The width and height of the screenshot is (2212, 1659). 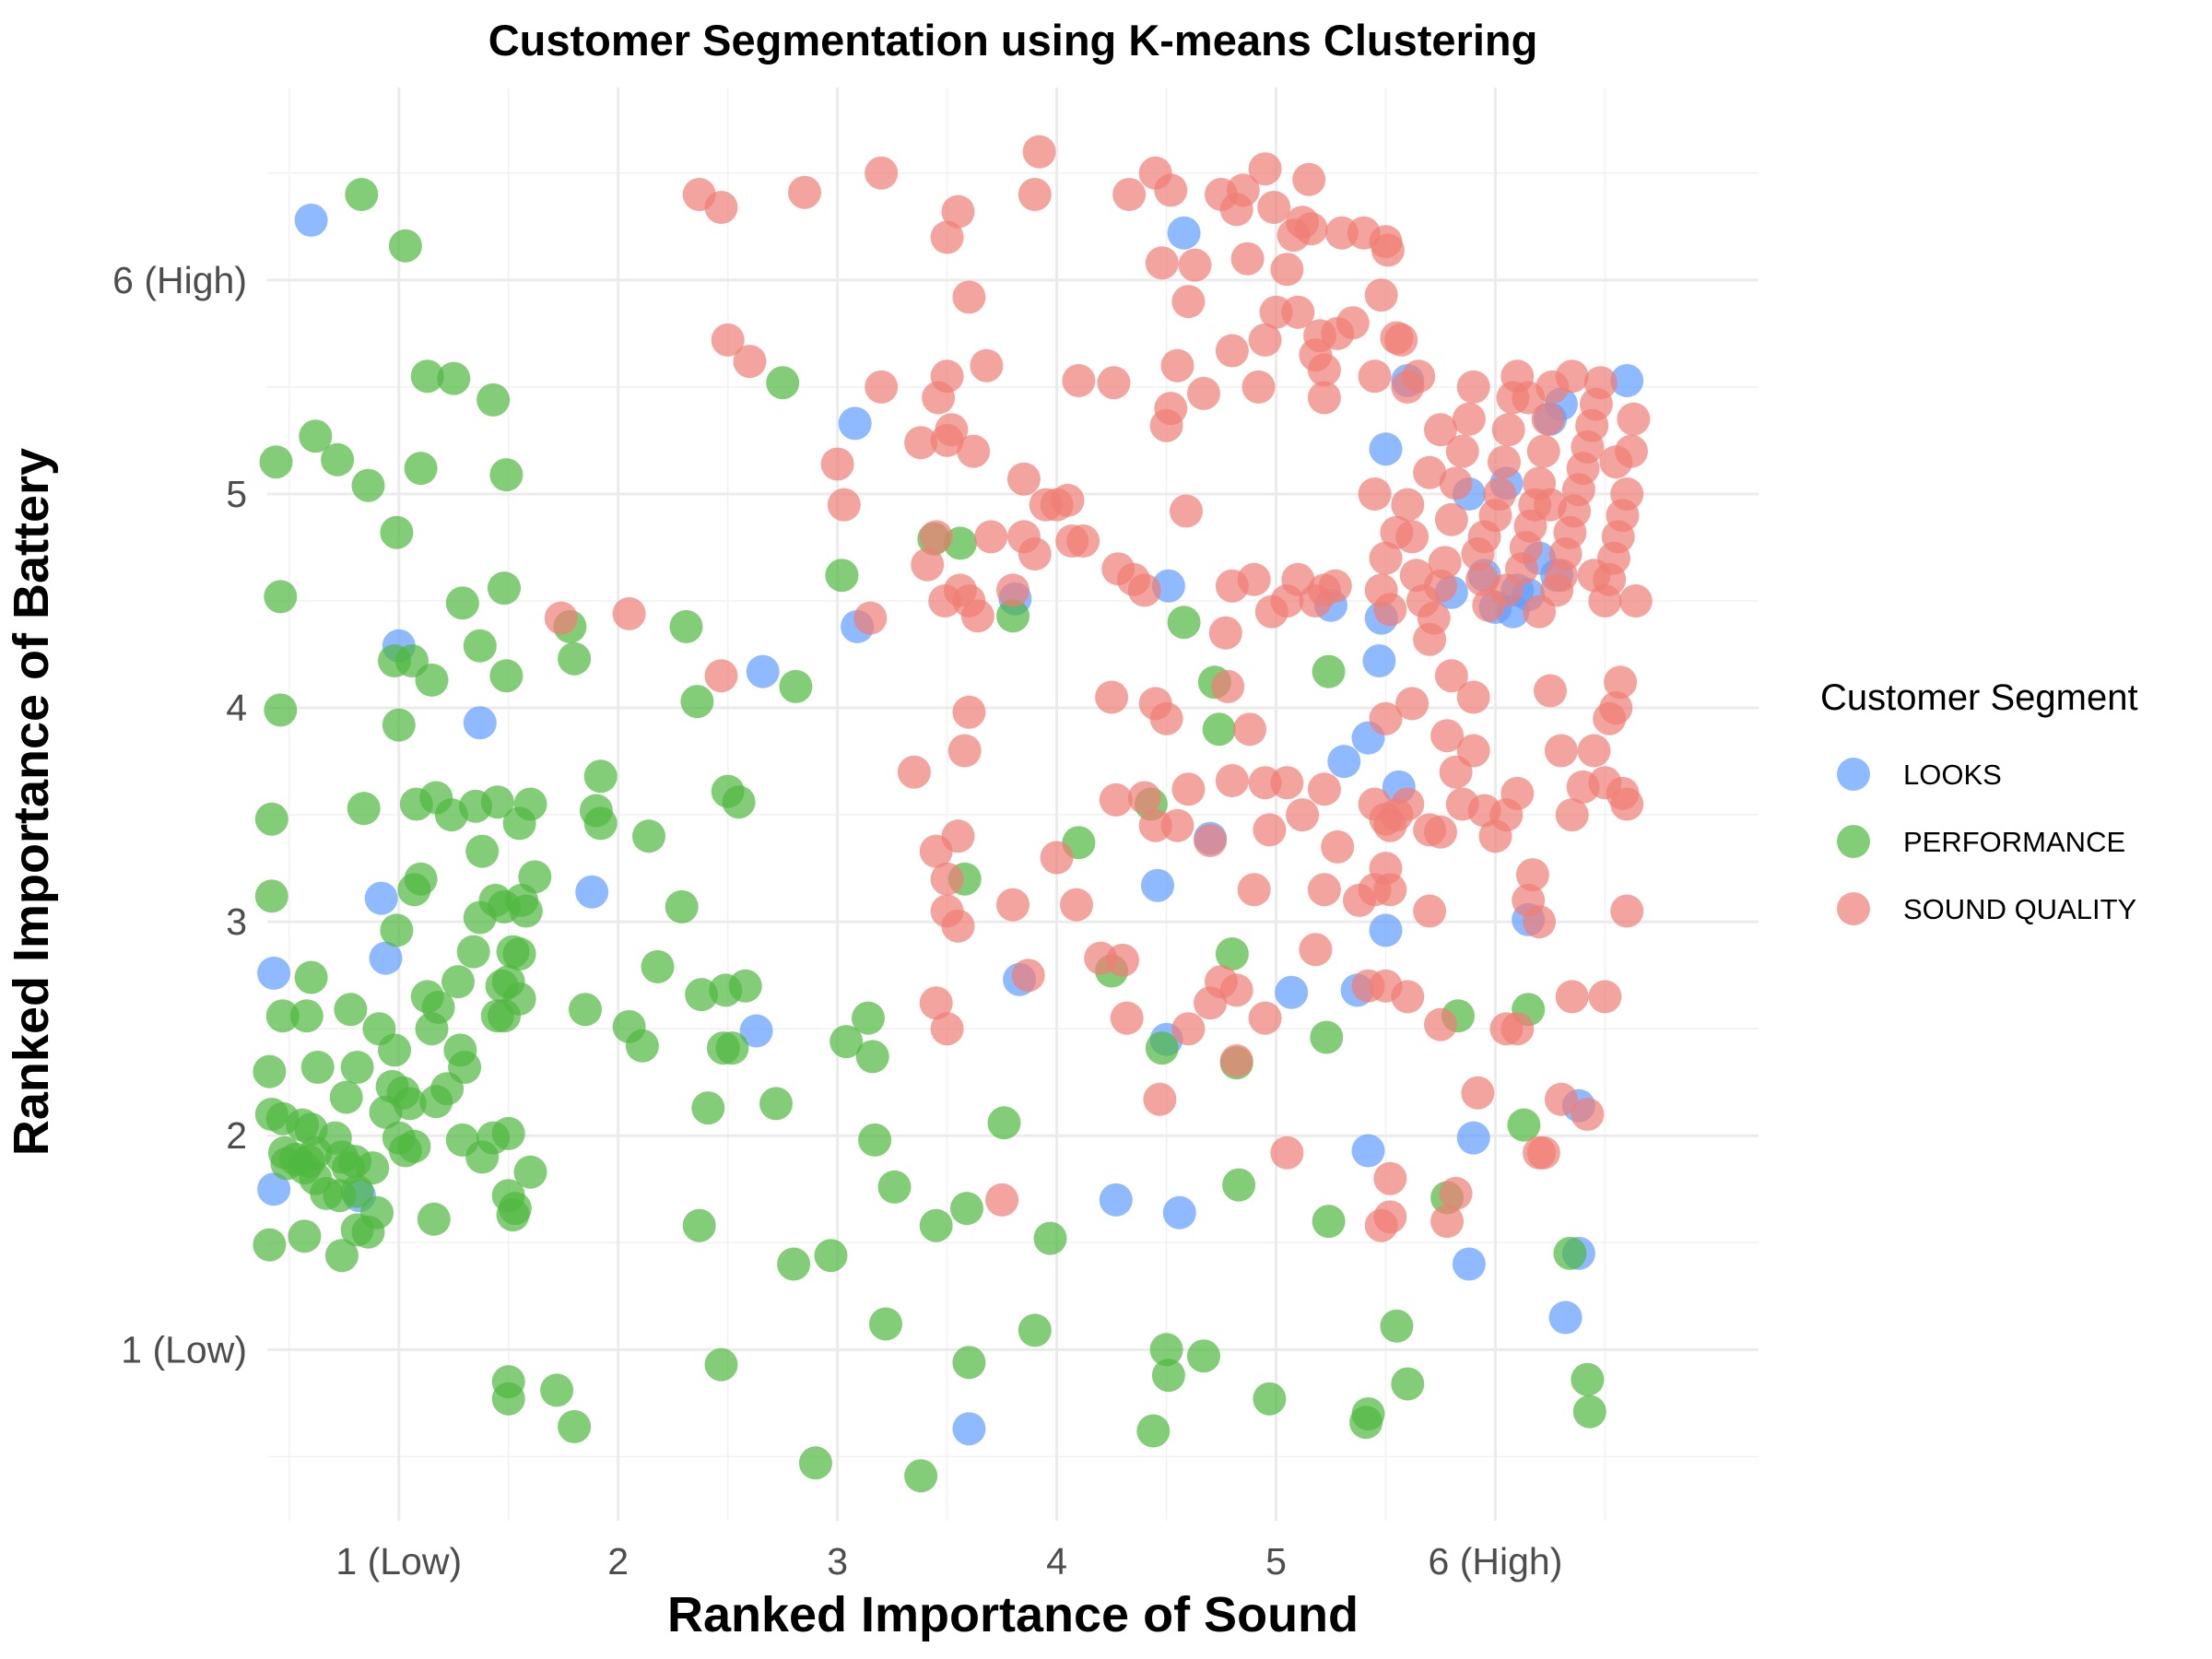 I want to click on legend-item: LOOKS, so click(x=1919, y=774).